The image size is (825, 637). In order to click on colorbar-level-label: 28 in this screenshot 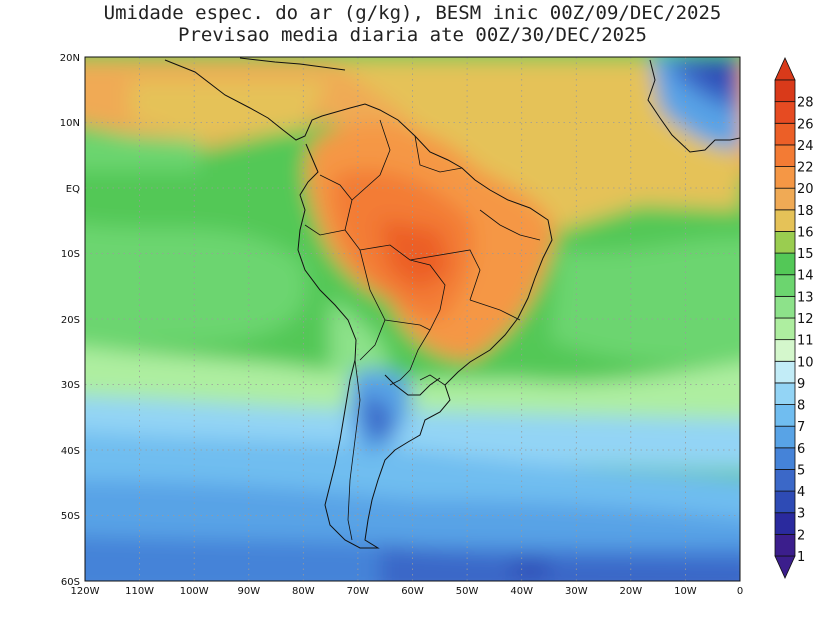, I will do `click(805, 103)`.